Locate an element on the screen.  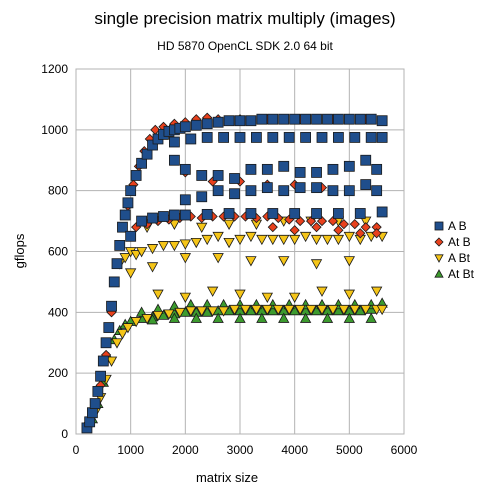
x-tick-label: 3000 is located at coordinates (240, 450).